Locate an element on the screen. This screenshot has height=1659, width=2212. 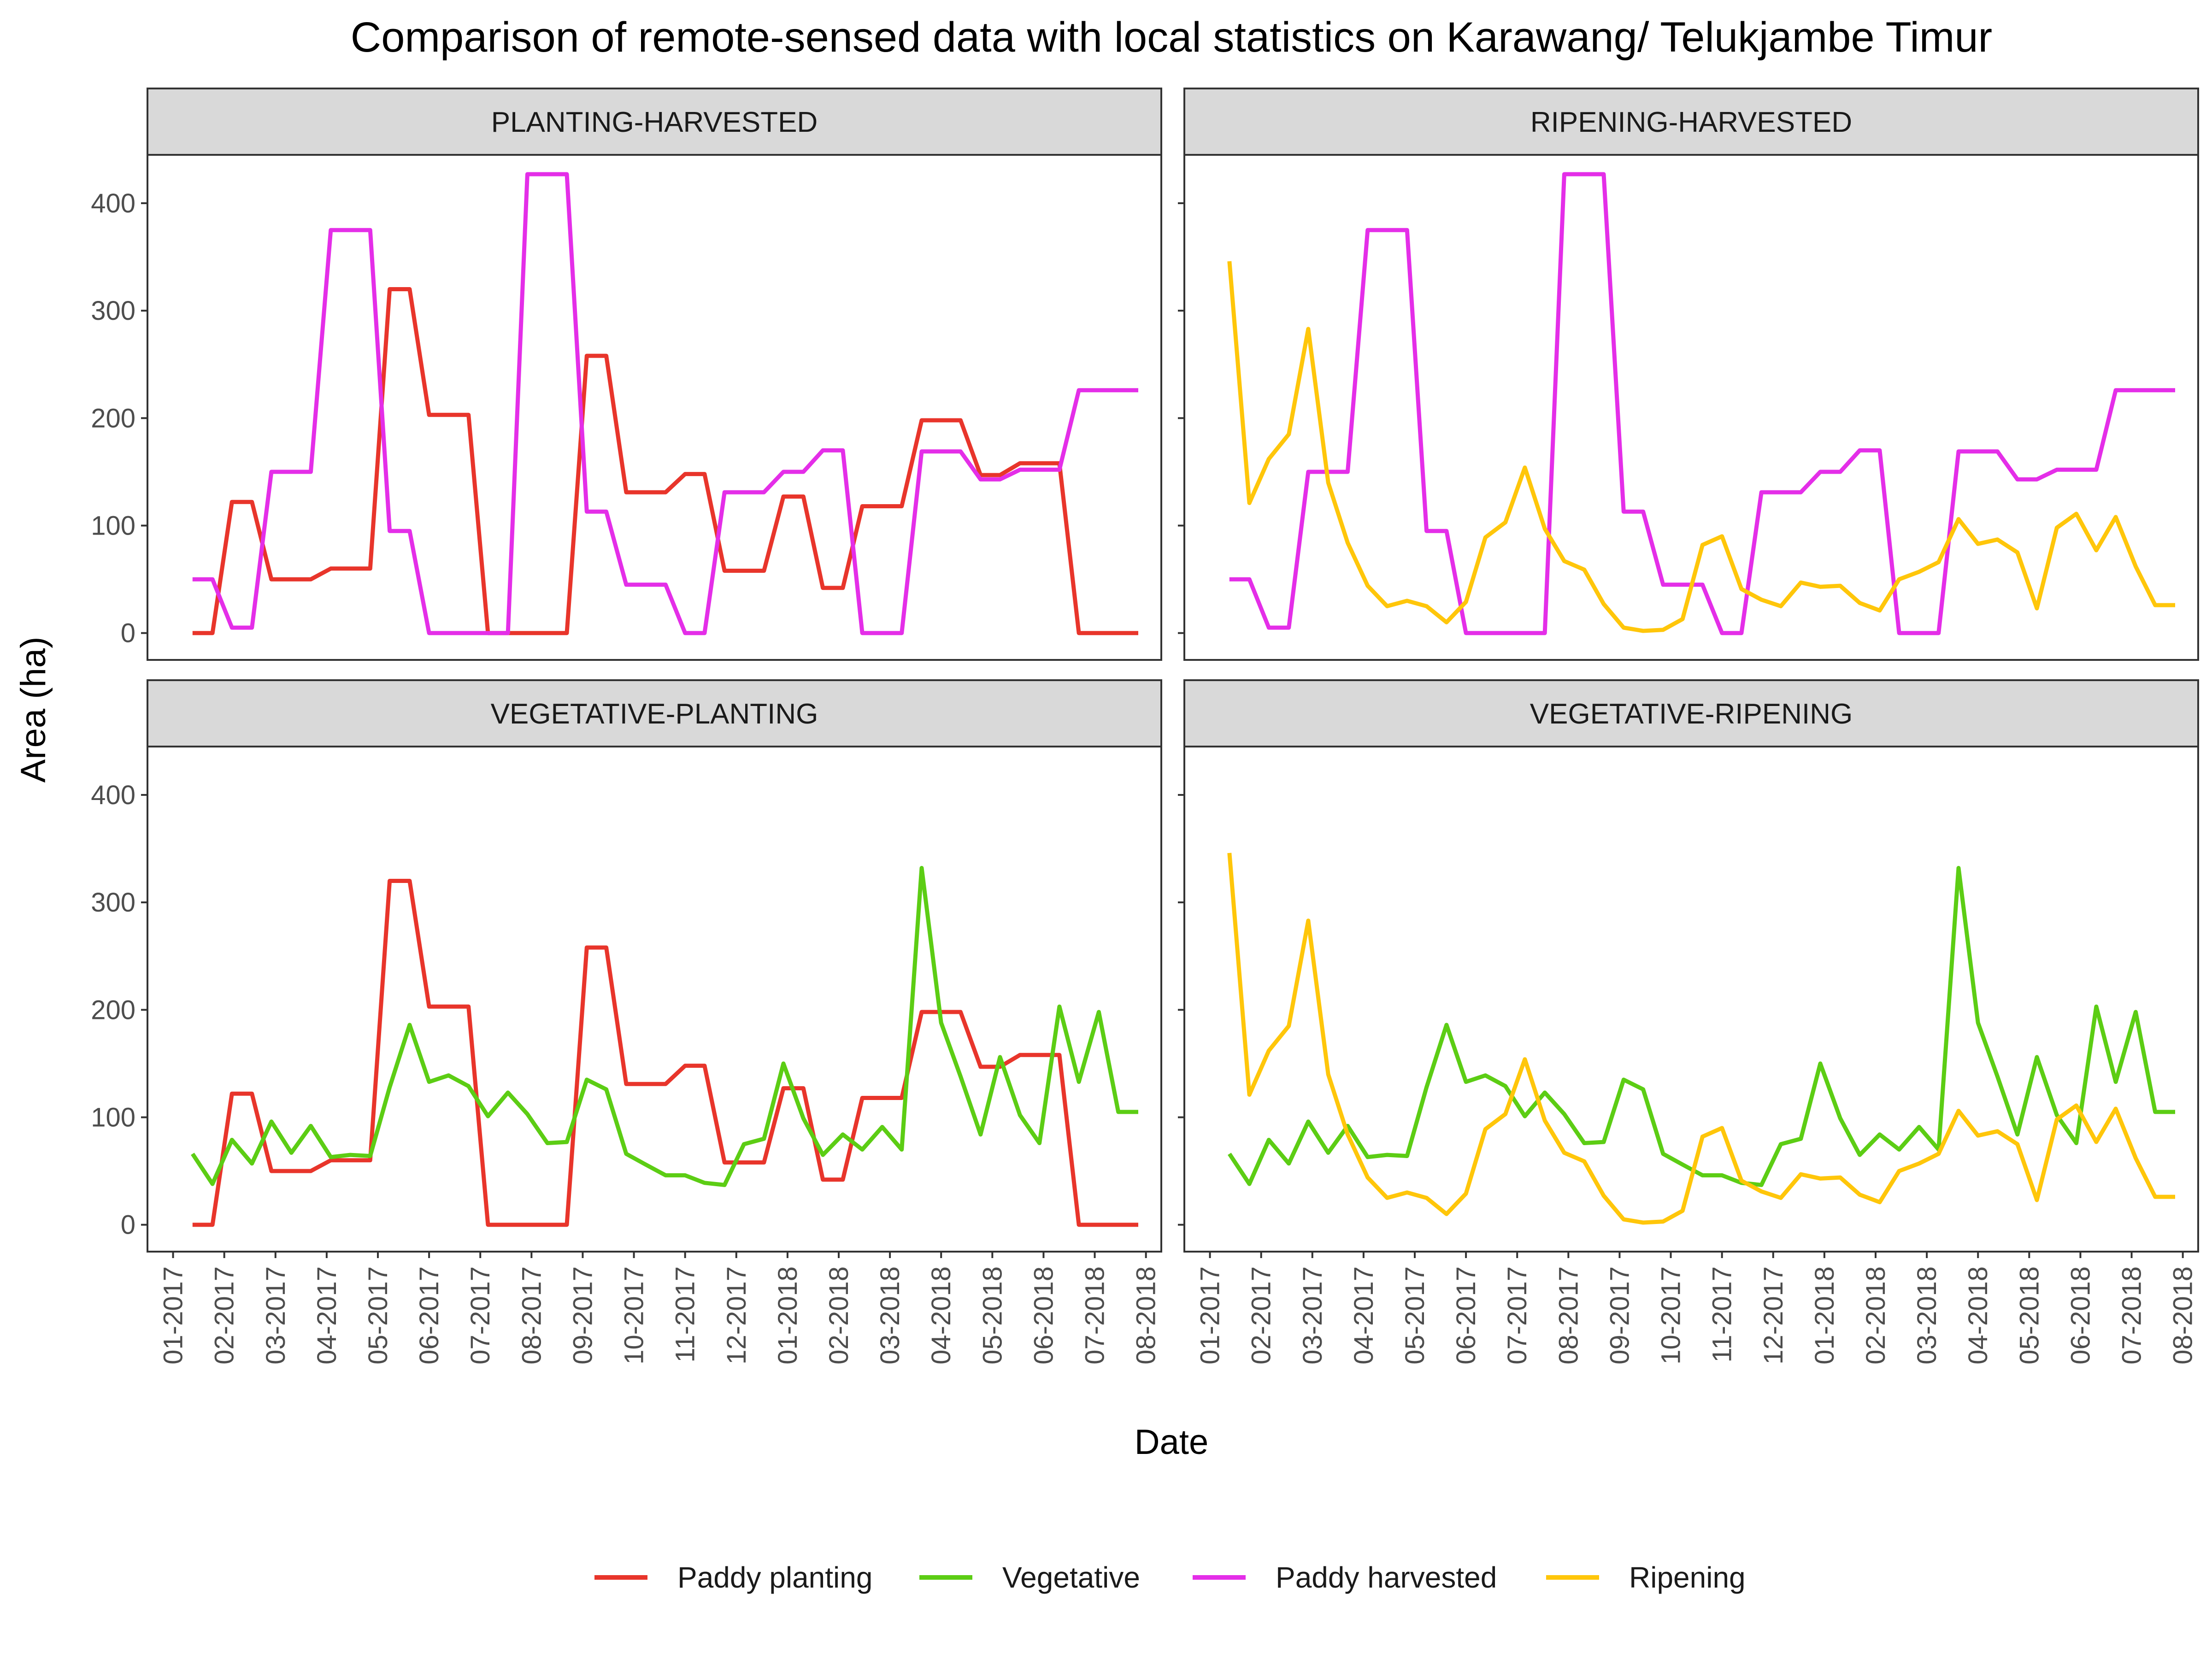
panel-strip-label: VEGETATIVE-PLANTING is located at coordinates (654, 714).